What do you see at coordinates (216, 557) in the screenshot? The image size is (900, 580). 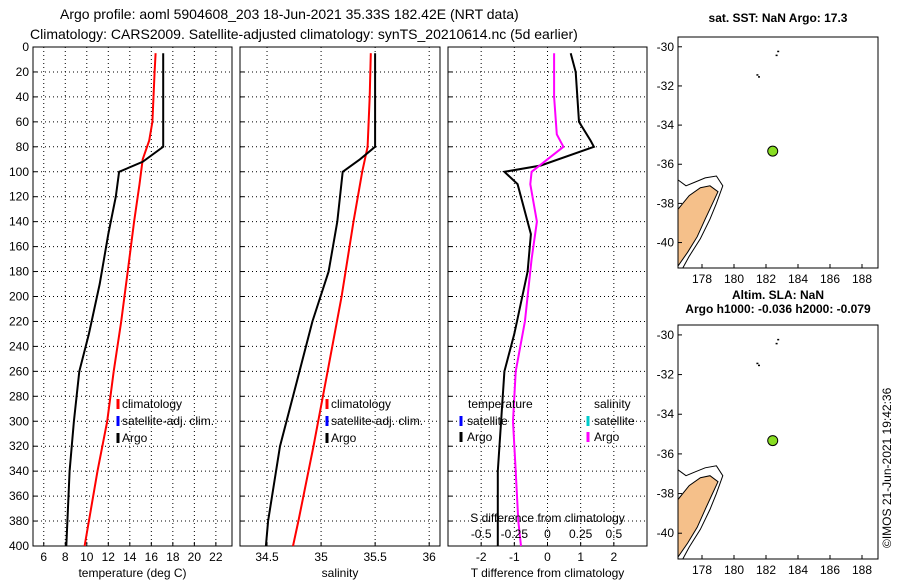 I see `x-tick-label: 22` at bounding box center [216, 557].